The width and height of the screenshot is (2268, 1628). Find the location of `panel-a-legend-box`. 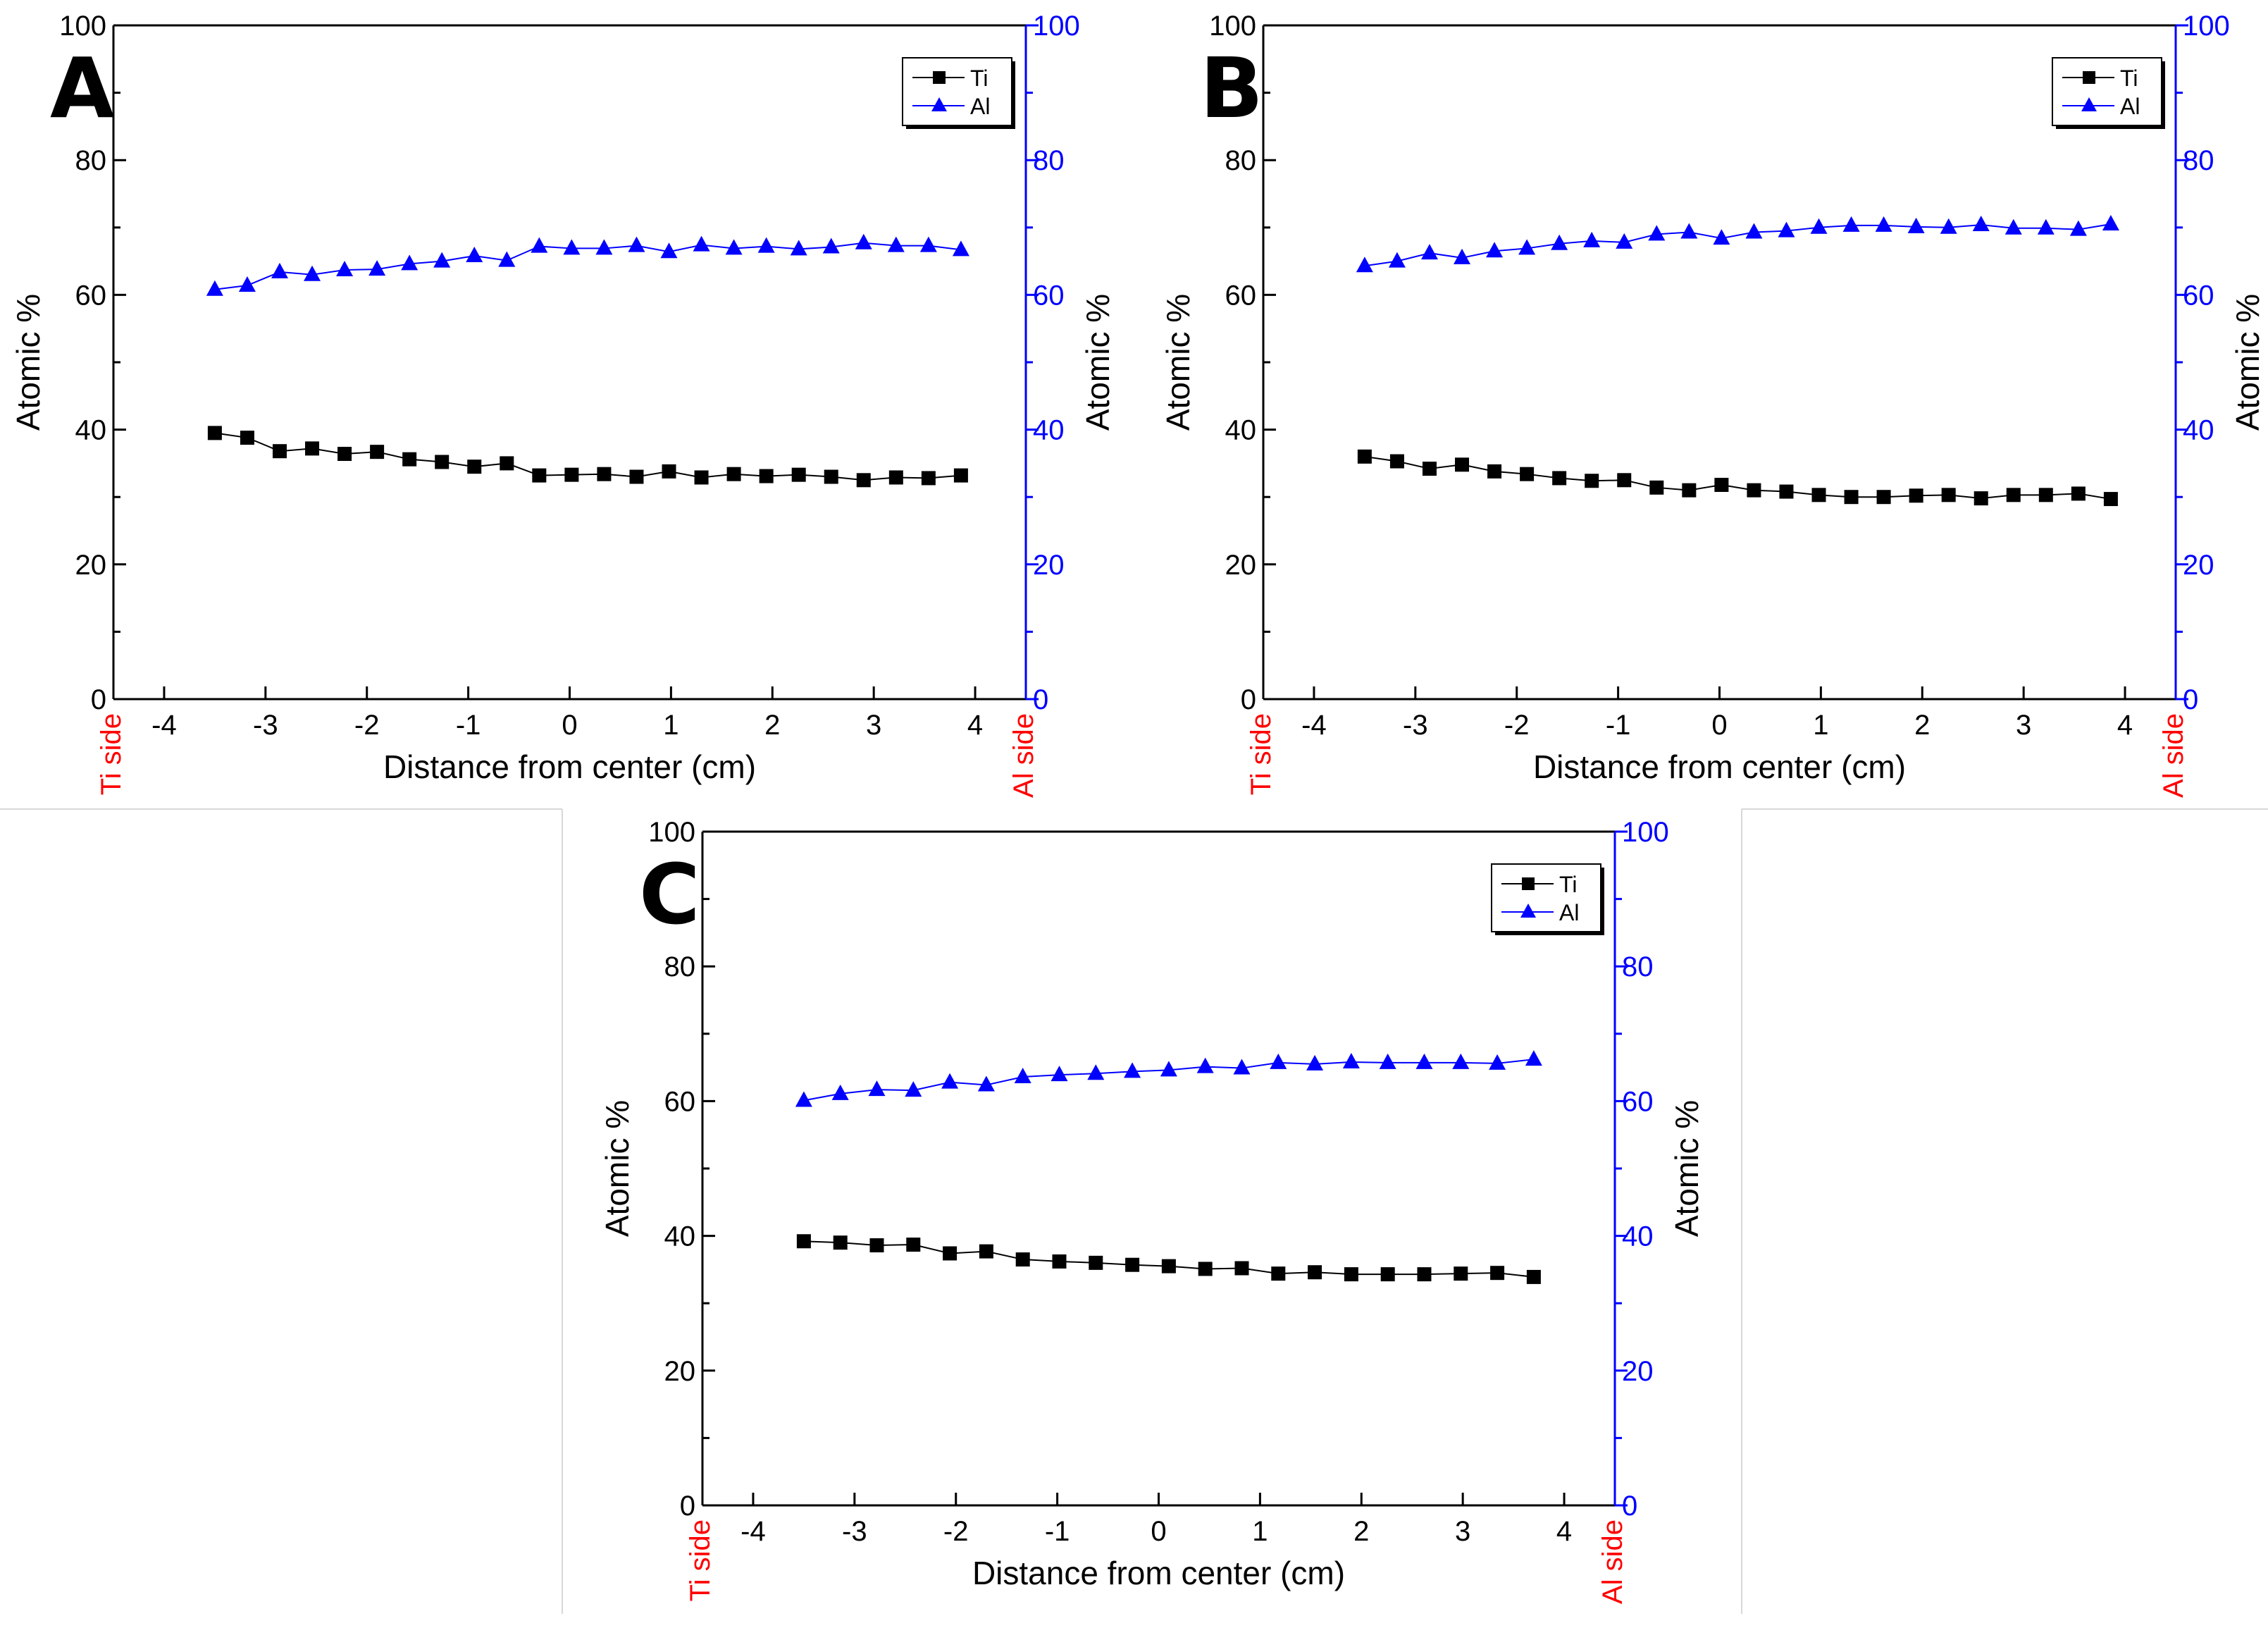

panel-a-legend-box is located at coordinates (957, 91).